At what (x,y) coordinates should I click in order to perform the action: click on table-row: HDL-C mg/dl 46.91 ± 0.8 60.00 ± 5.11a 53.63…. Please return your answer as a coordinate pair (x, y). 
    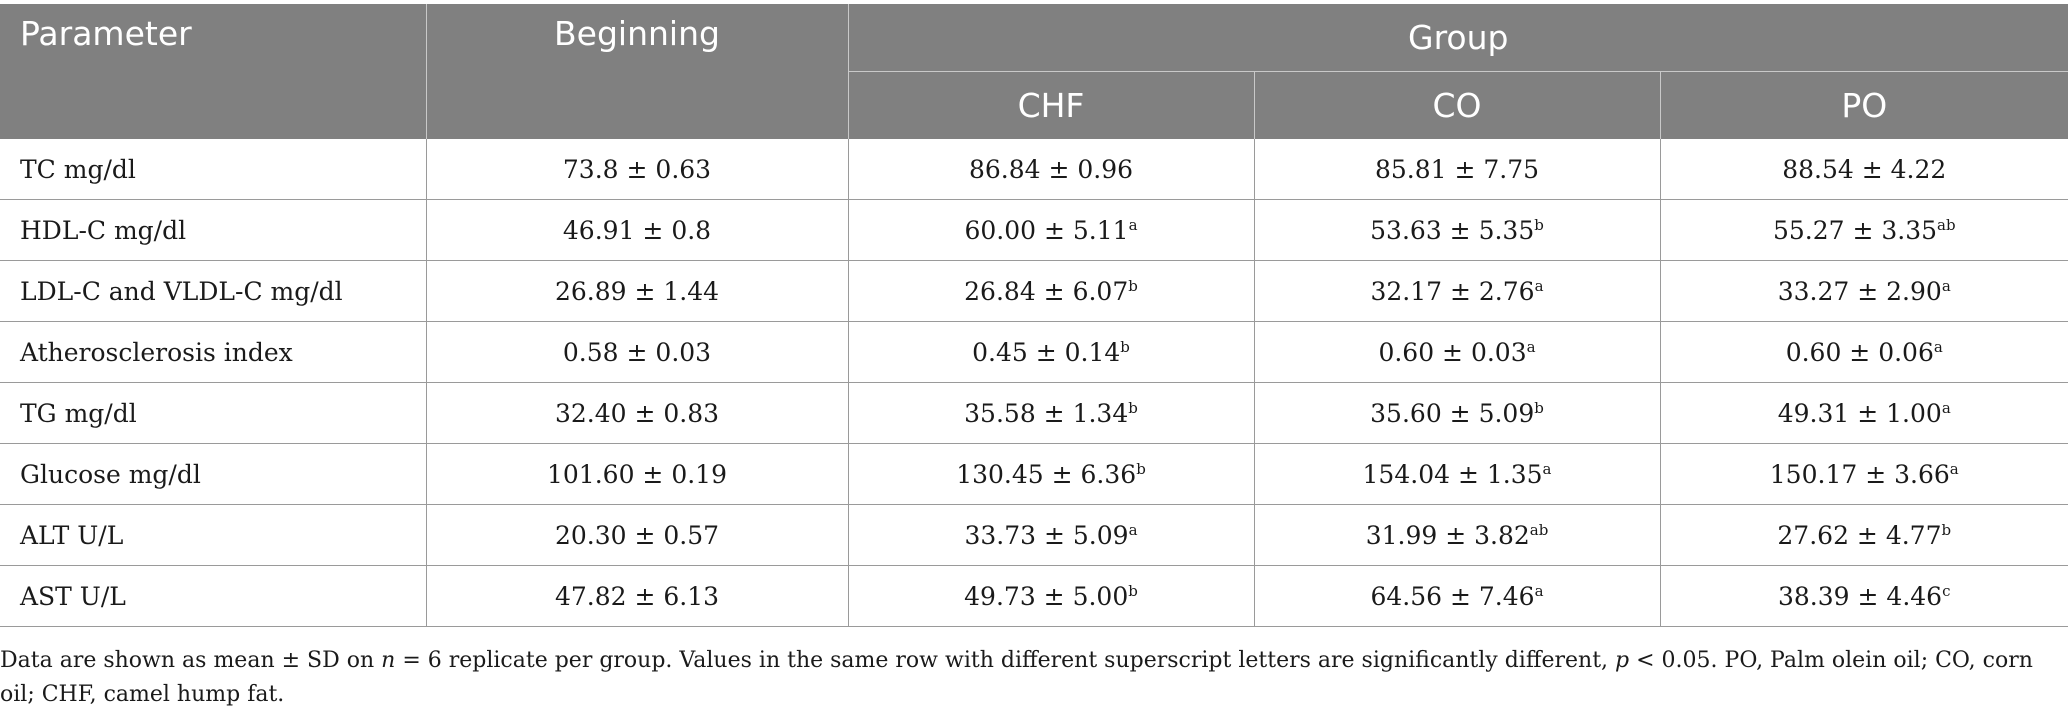
    Looking at the image, I should click on (1034, 230).